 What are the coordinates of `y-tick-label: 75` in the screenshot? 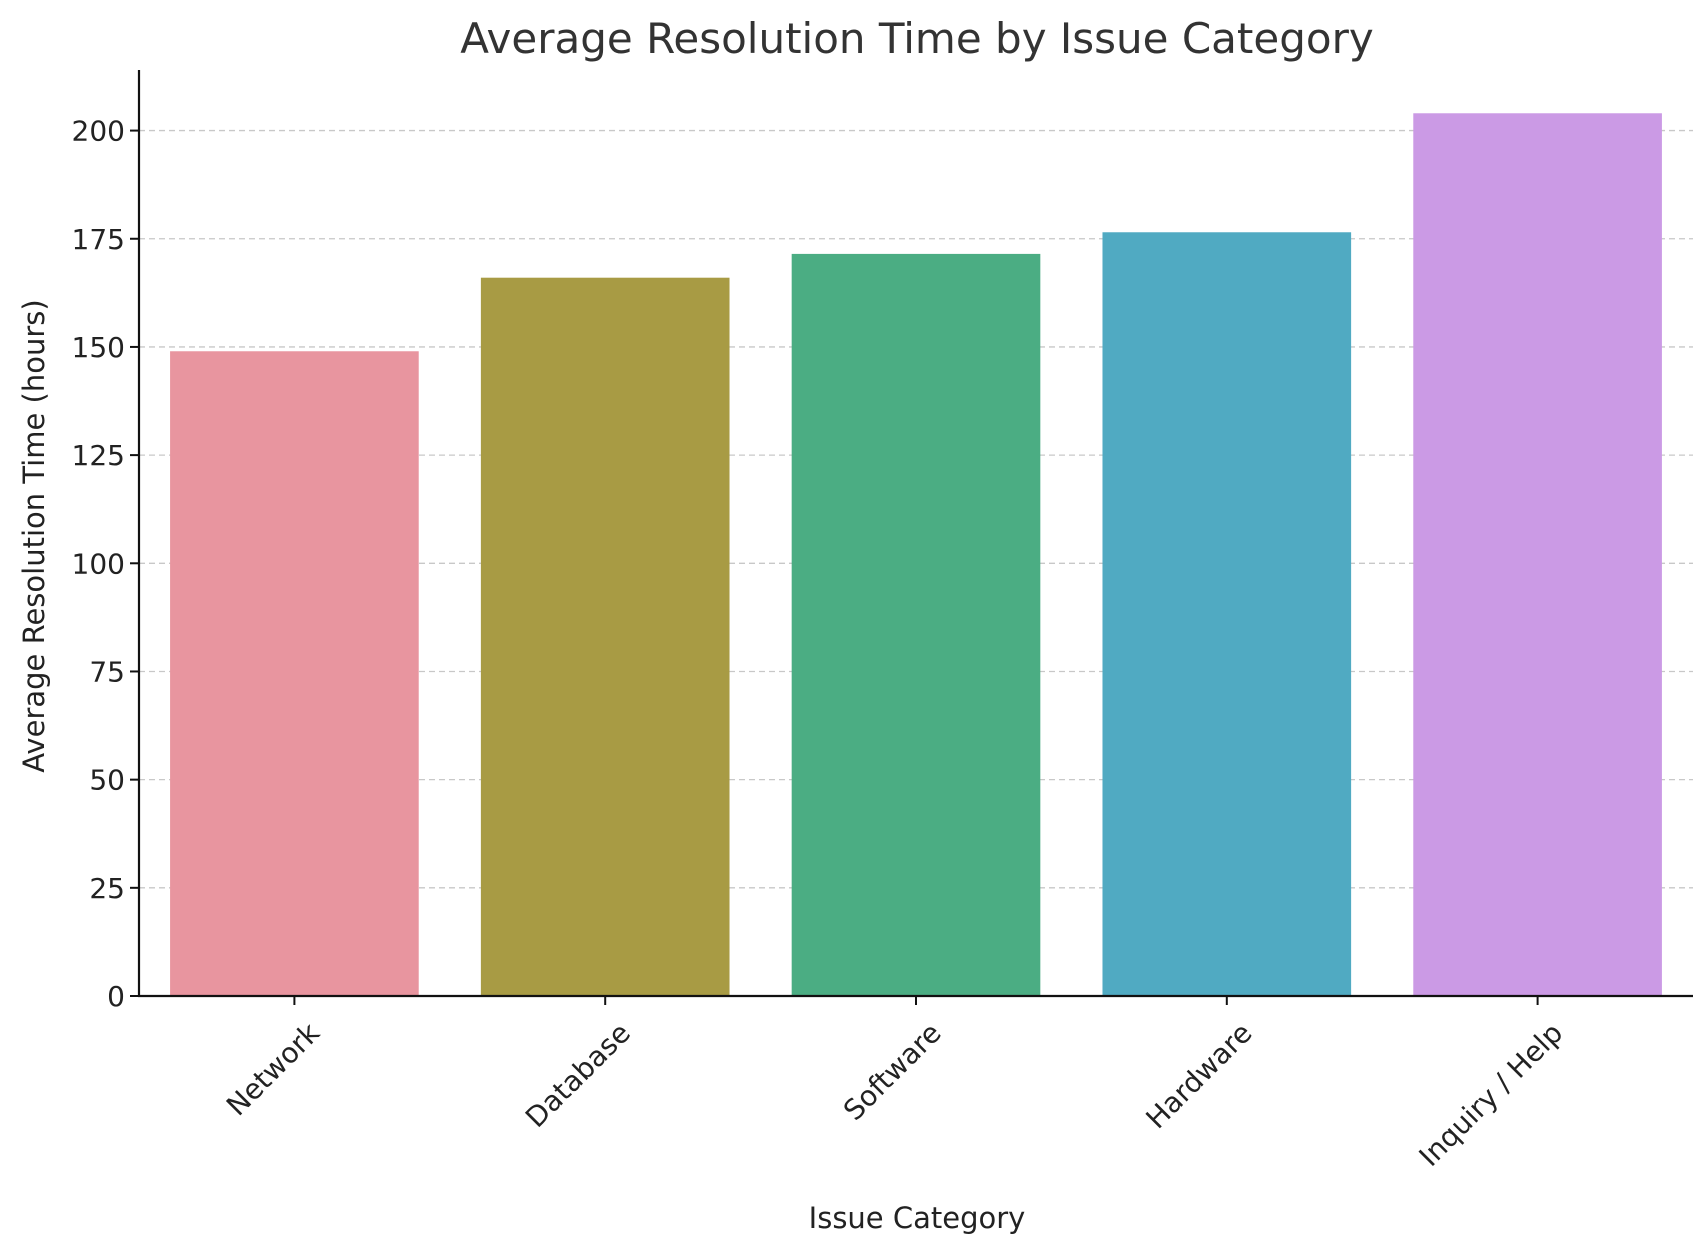 It's located at (107, 671).